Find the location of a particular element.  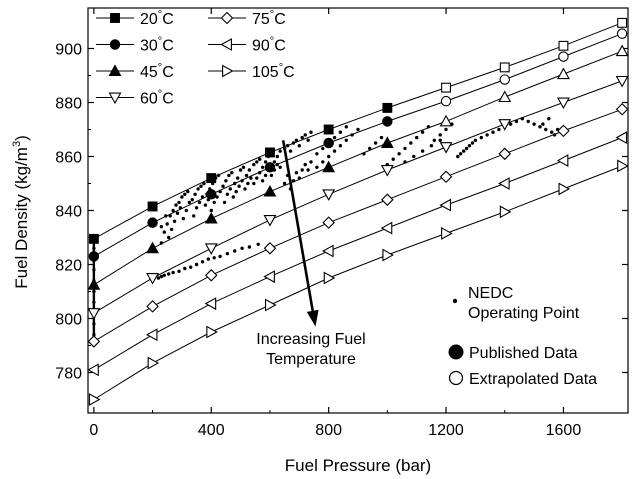

y-tick-label-800: 800 is located at coordinates (68, 320).